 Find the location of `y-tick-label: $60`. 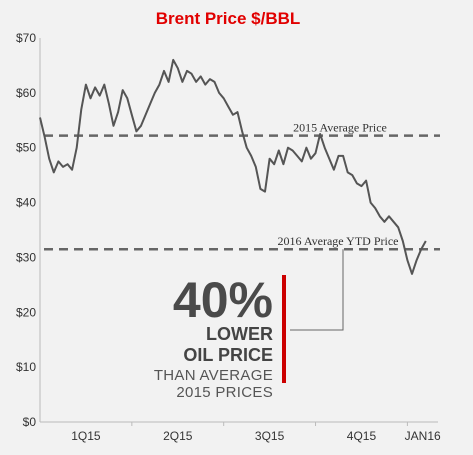

y-tick-label: $60 is located at coordinates (26, 93).